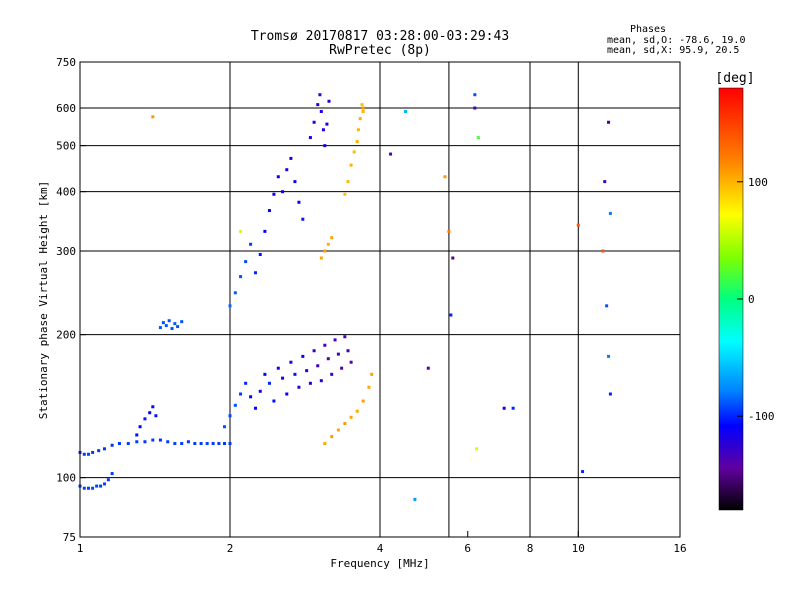 The width and height of the screenshot is (800, 604). I want to click on chart-title: Tromsø 20170817 03:28:00-03:29:43, so click(380, 36).